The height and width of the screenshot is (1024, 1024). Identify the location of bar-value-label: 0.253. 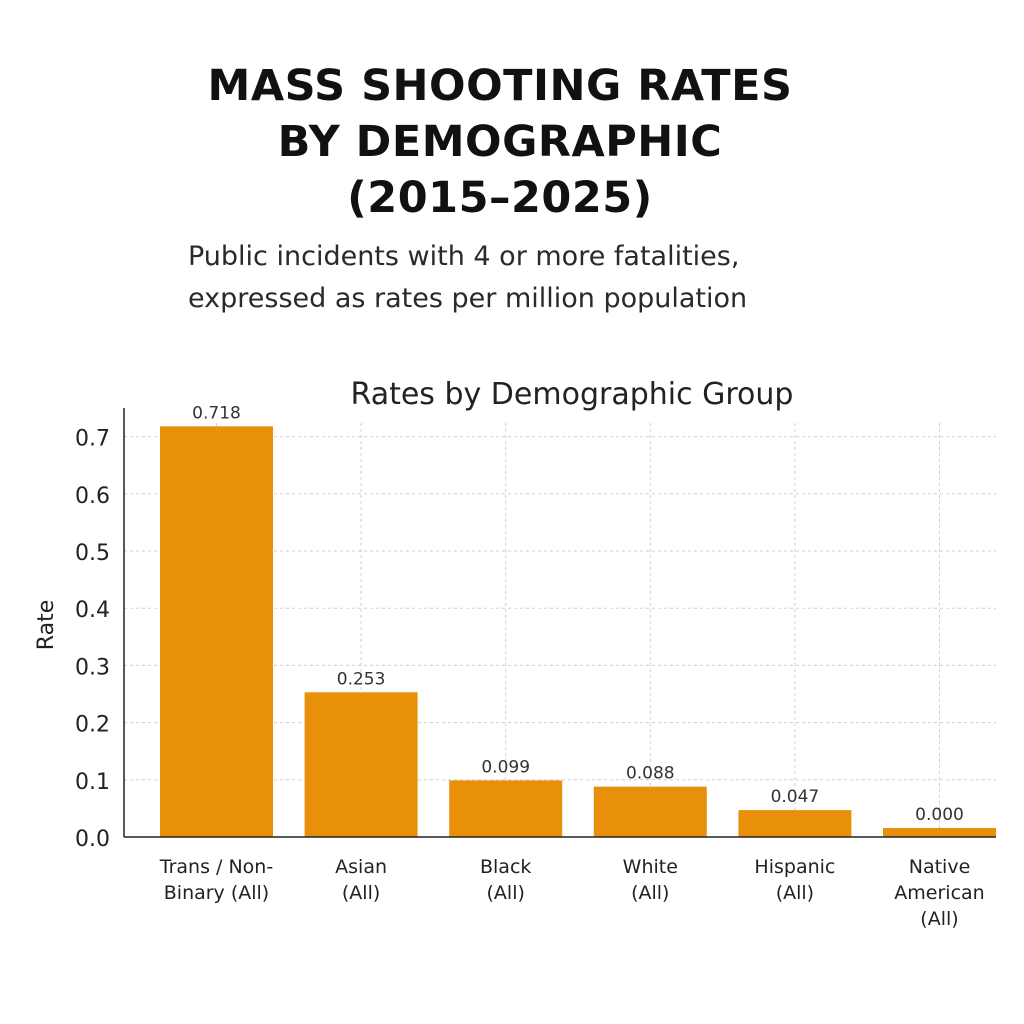
(361, 679).